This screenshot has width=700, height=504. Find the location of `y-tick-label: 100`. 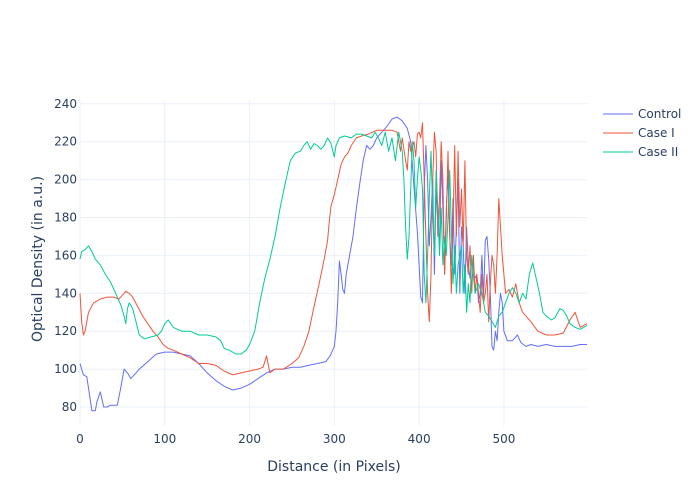

y-tick-label: 100 is located at coordinates (65, 369).